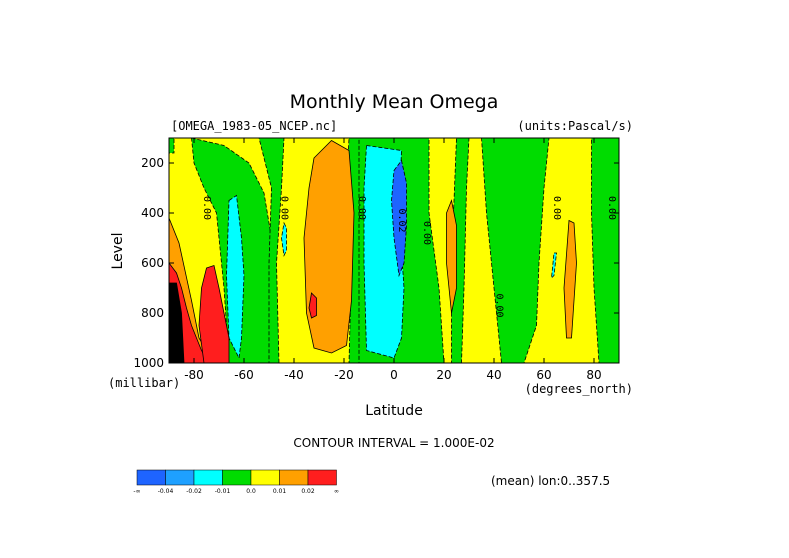 This screenshot has height=558, width=789. Describe the element at coordinates (493, 375) in the screenshot. I see `x-tick-label: 40` at that location.